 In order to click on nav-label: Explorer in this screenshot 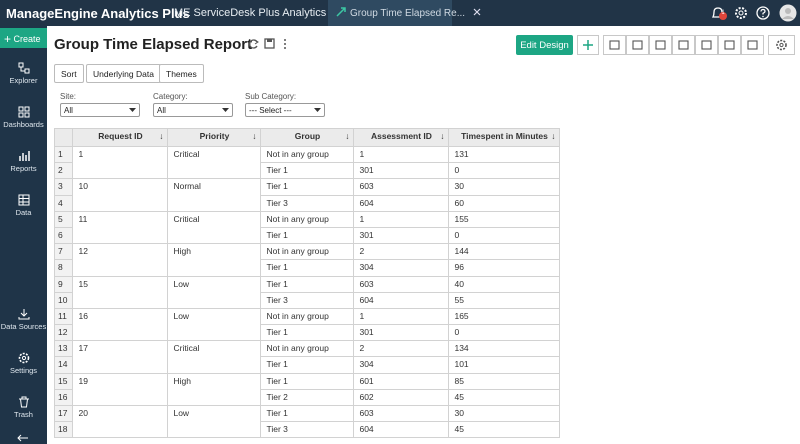, I will do `click(23, 80)`.